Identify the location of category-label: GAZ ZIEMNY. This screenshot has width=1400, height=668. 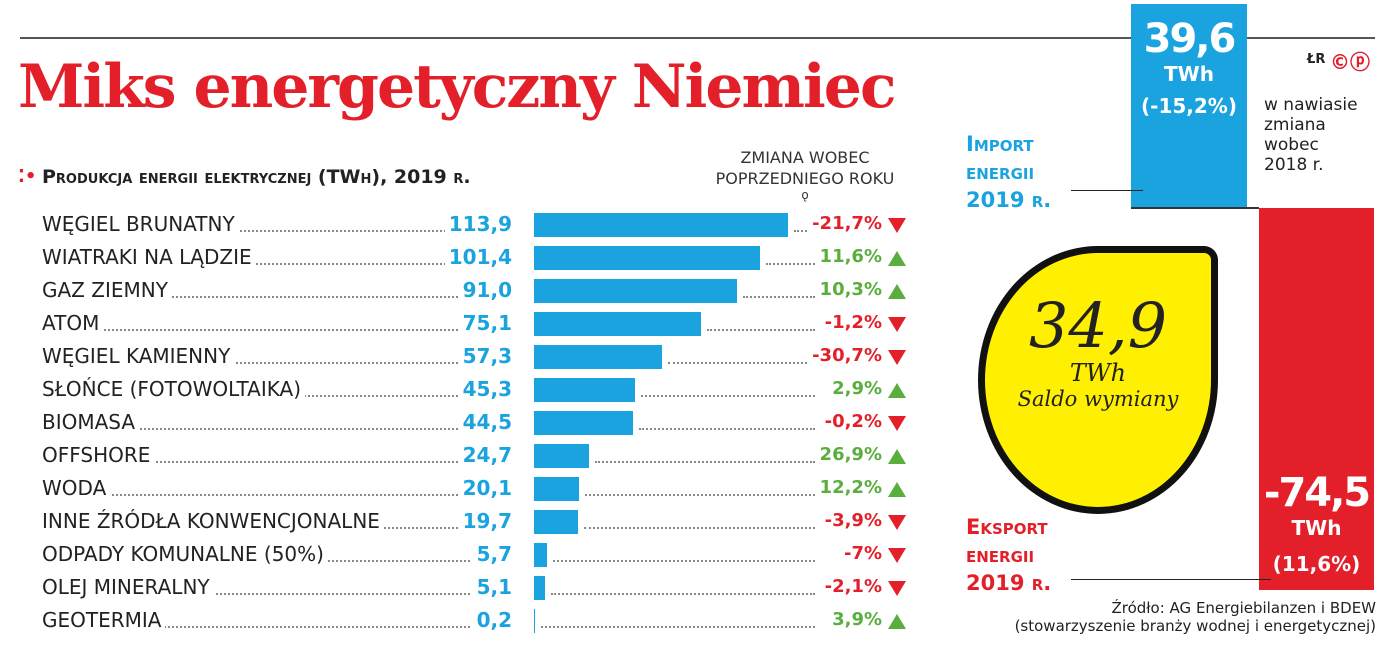
(107, 290).